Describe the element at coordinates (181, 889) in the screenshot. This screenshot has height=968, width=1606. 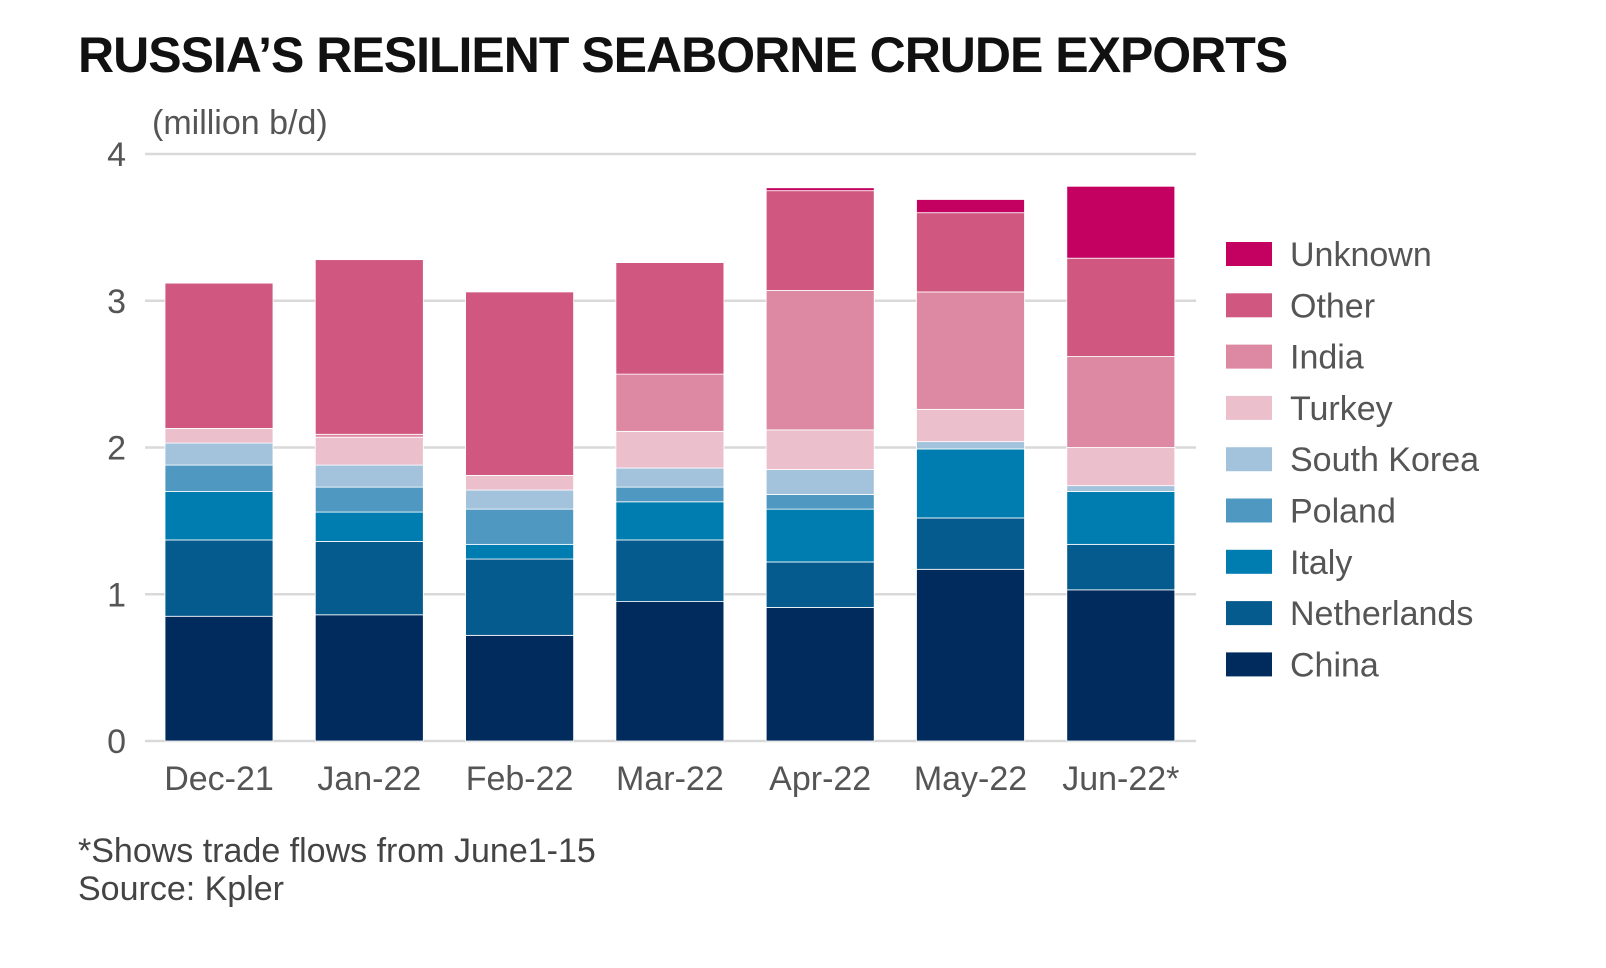
I see `source-text: Source: Kpler` at that location.